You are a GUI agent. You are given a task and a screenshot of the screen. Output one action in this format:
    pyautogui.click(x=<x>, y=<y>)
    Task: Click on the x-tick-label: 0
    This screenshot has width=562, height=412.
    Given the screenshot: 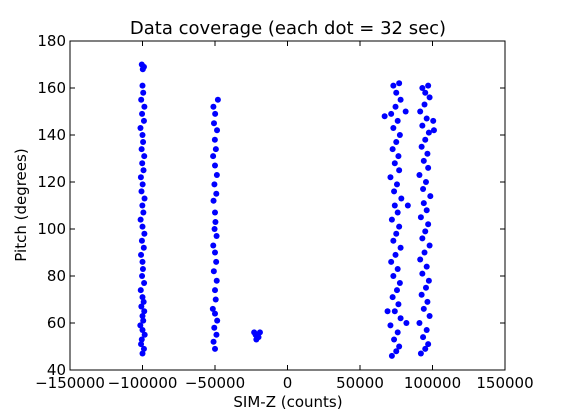 What is the action you would take?
    pyautogui.click(x=288, y=383)
    